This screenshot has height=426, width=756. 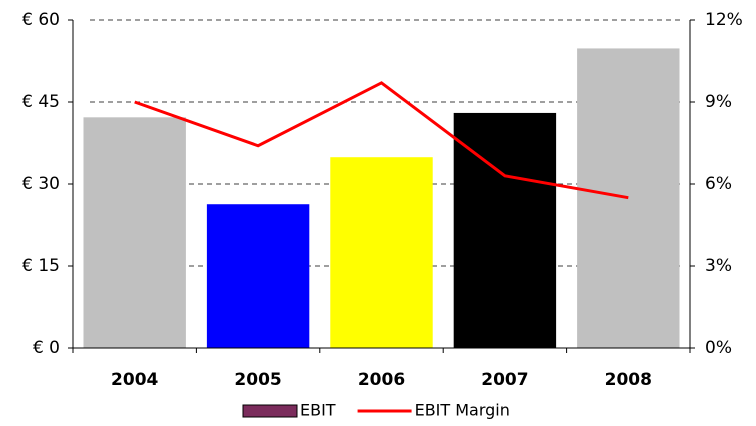 I want to click on y-tick-label: € 15, so click(x=41, y=266).